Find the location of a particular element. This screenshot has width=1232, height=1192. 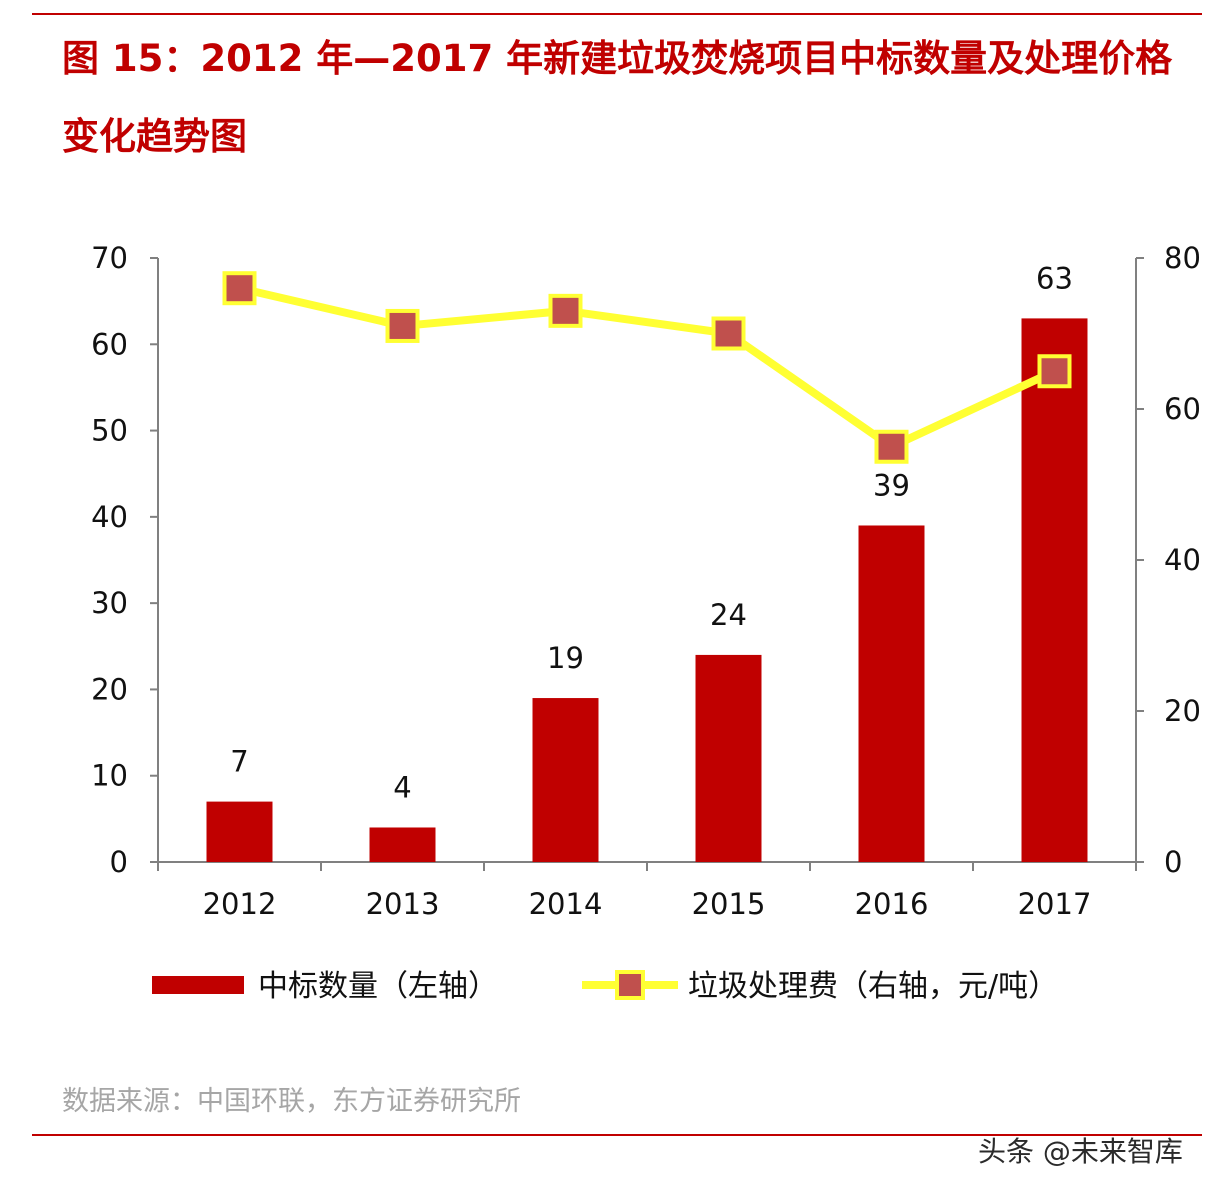

legend-label-line: 垃圾处理费（右轴，元/吨） is located at coordinates (873, 986).